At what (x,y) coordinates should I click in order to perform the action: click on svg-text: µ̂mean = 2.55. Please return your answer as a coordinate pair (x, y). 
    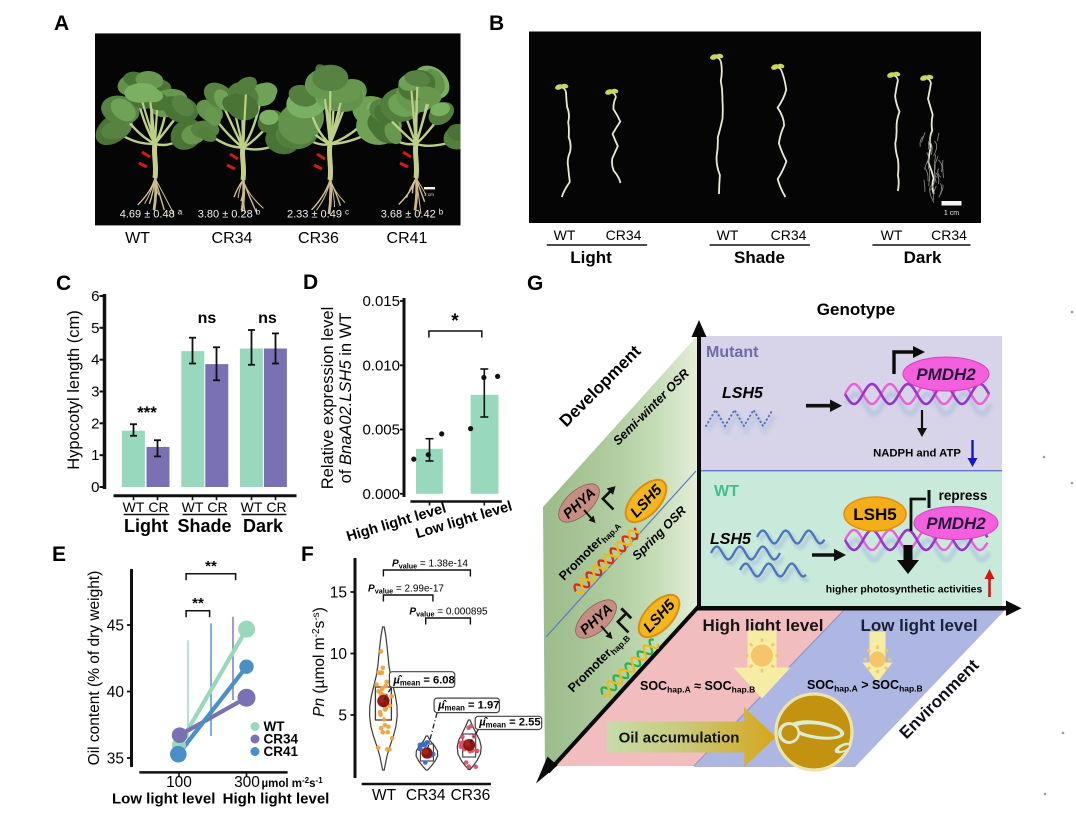
    Looking at the image, I should click on (509, 723).